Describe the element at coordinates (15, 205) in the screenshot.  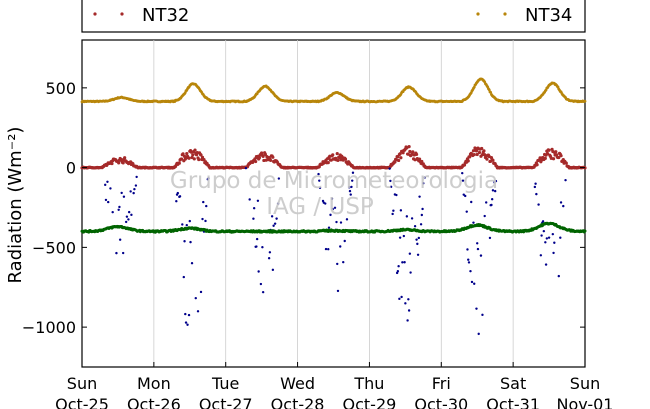
I see `y-axis-label: Radiation (Wm⁻²)` at that location.